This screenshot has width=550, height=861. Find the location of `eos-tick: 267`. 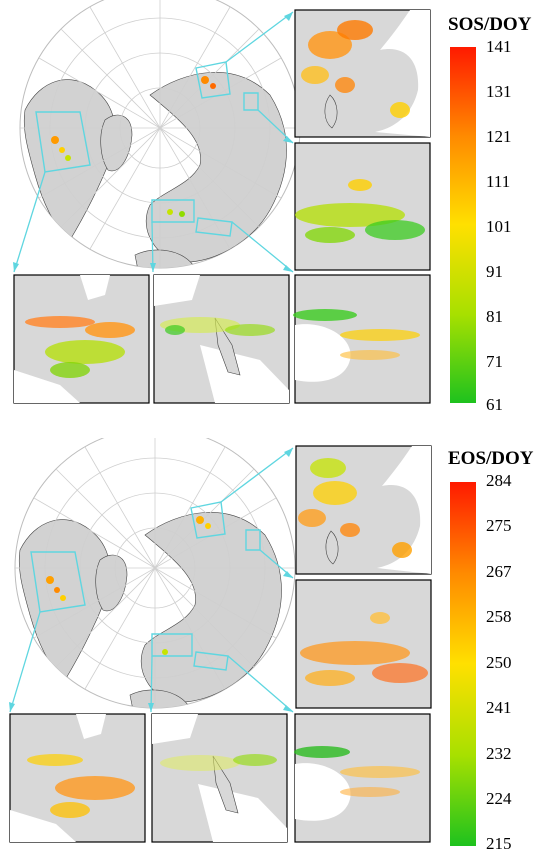

eos-tick: 267 is located at coordinates (499, 571).